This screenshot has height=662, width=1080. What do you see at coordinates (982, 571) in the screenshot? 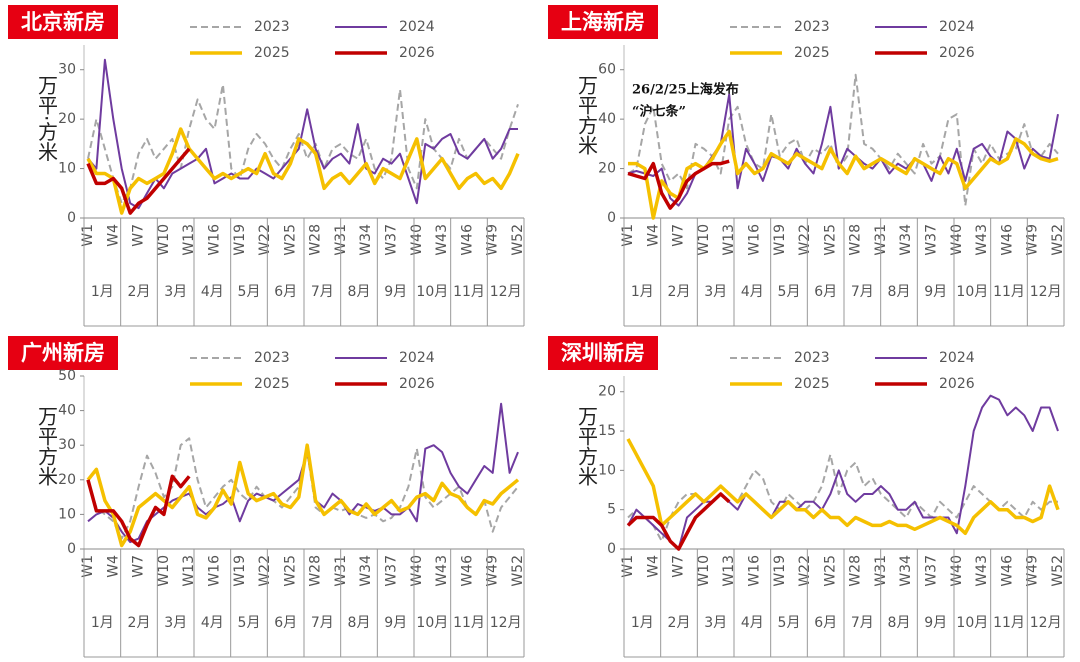
I see `x-tick-label: W43` at bounding box center [982, 571].